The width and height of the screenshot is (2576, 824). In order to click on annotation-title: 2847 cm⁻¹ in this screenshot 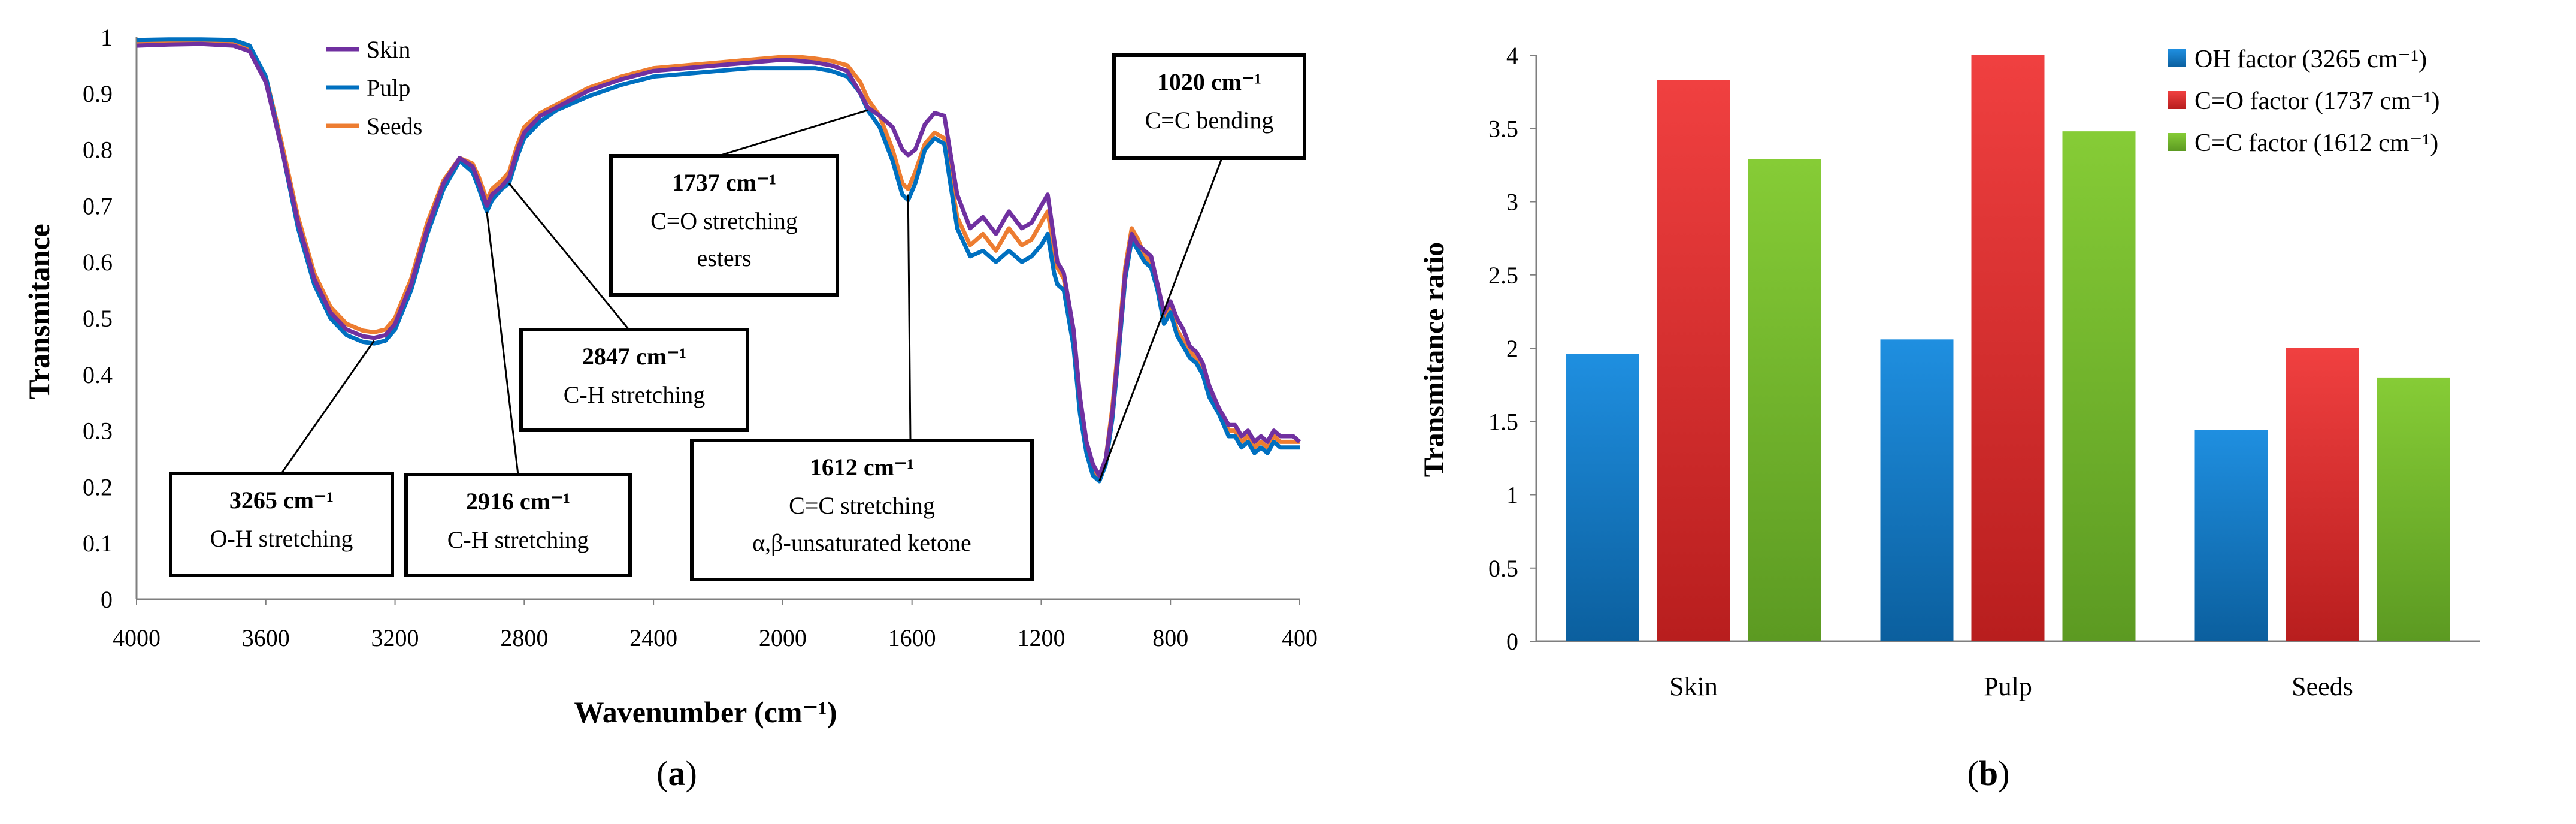, I will do `click(634, 356)`.